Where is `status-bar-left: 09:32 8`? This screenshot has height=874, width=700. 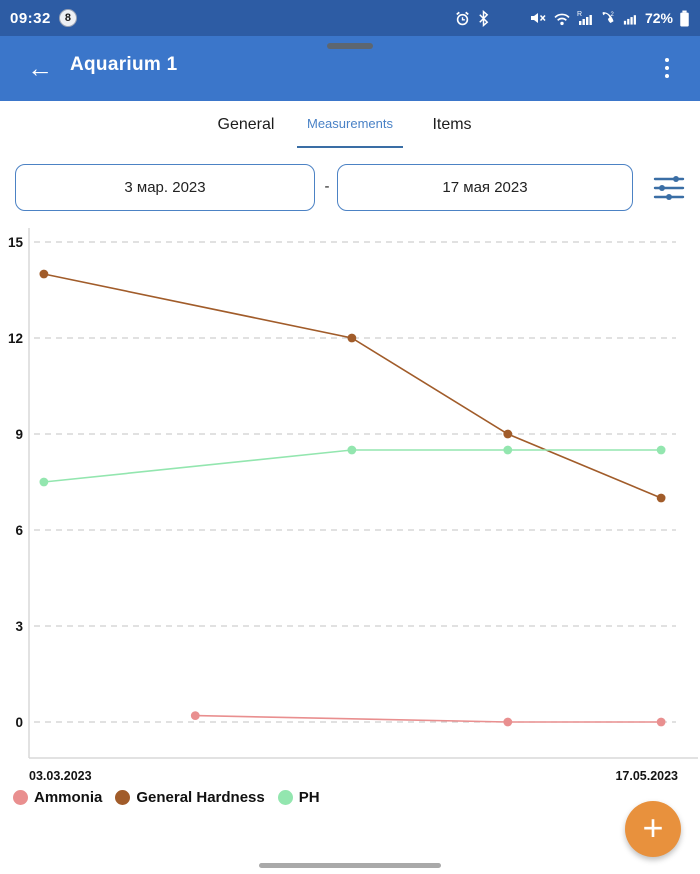
status-bar-left: 09:32 8 is located at coordinates (43, 18).